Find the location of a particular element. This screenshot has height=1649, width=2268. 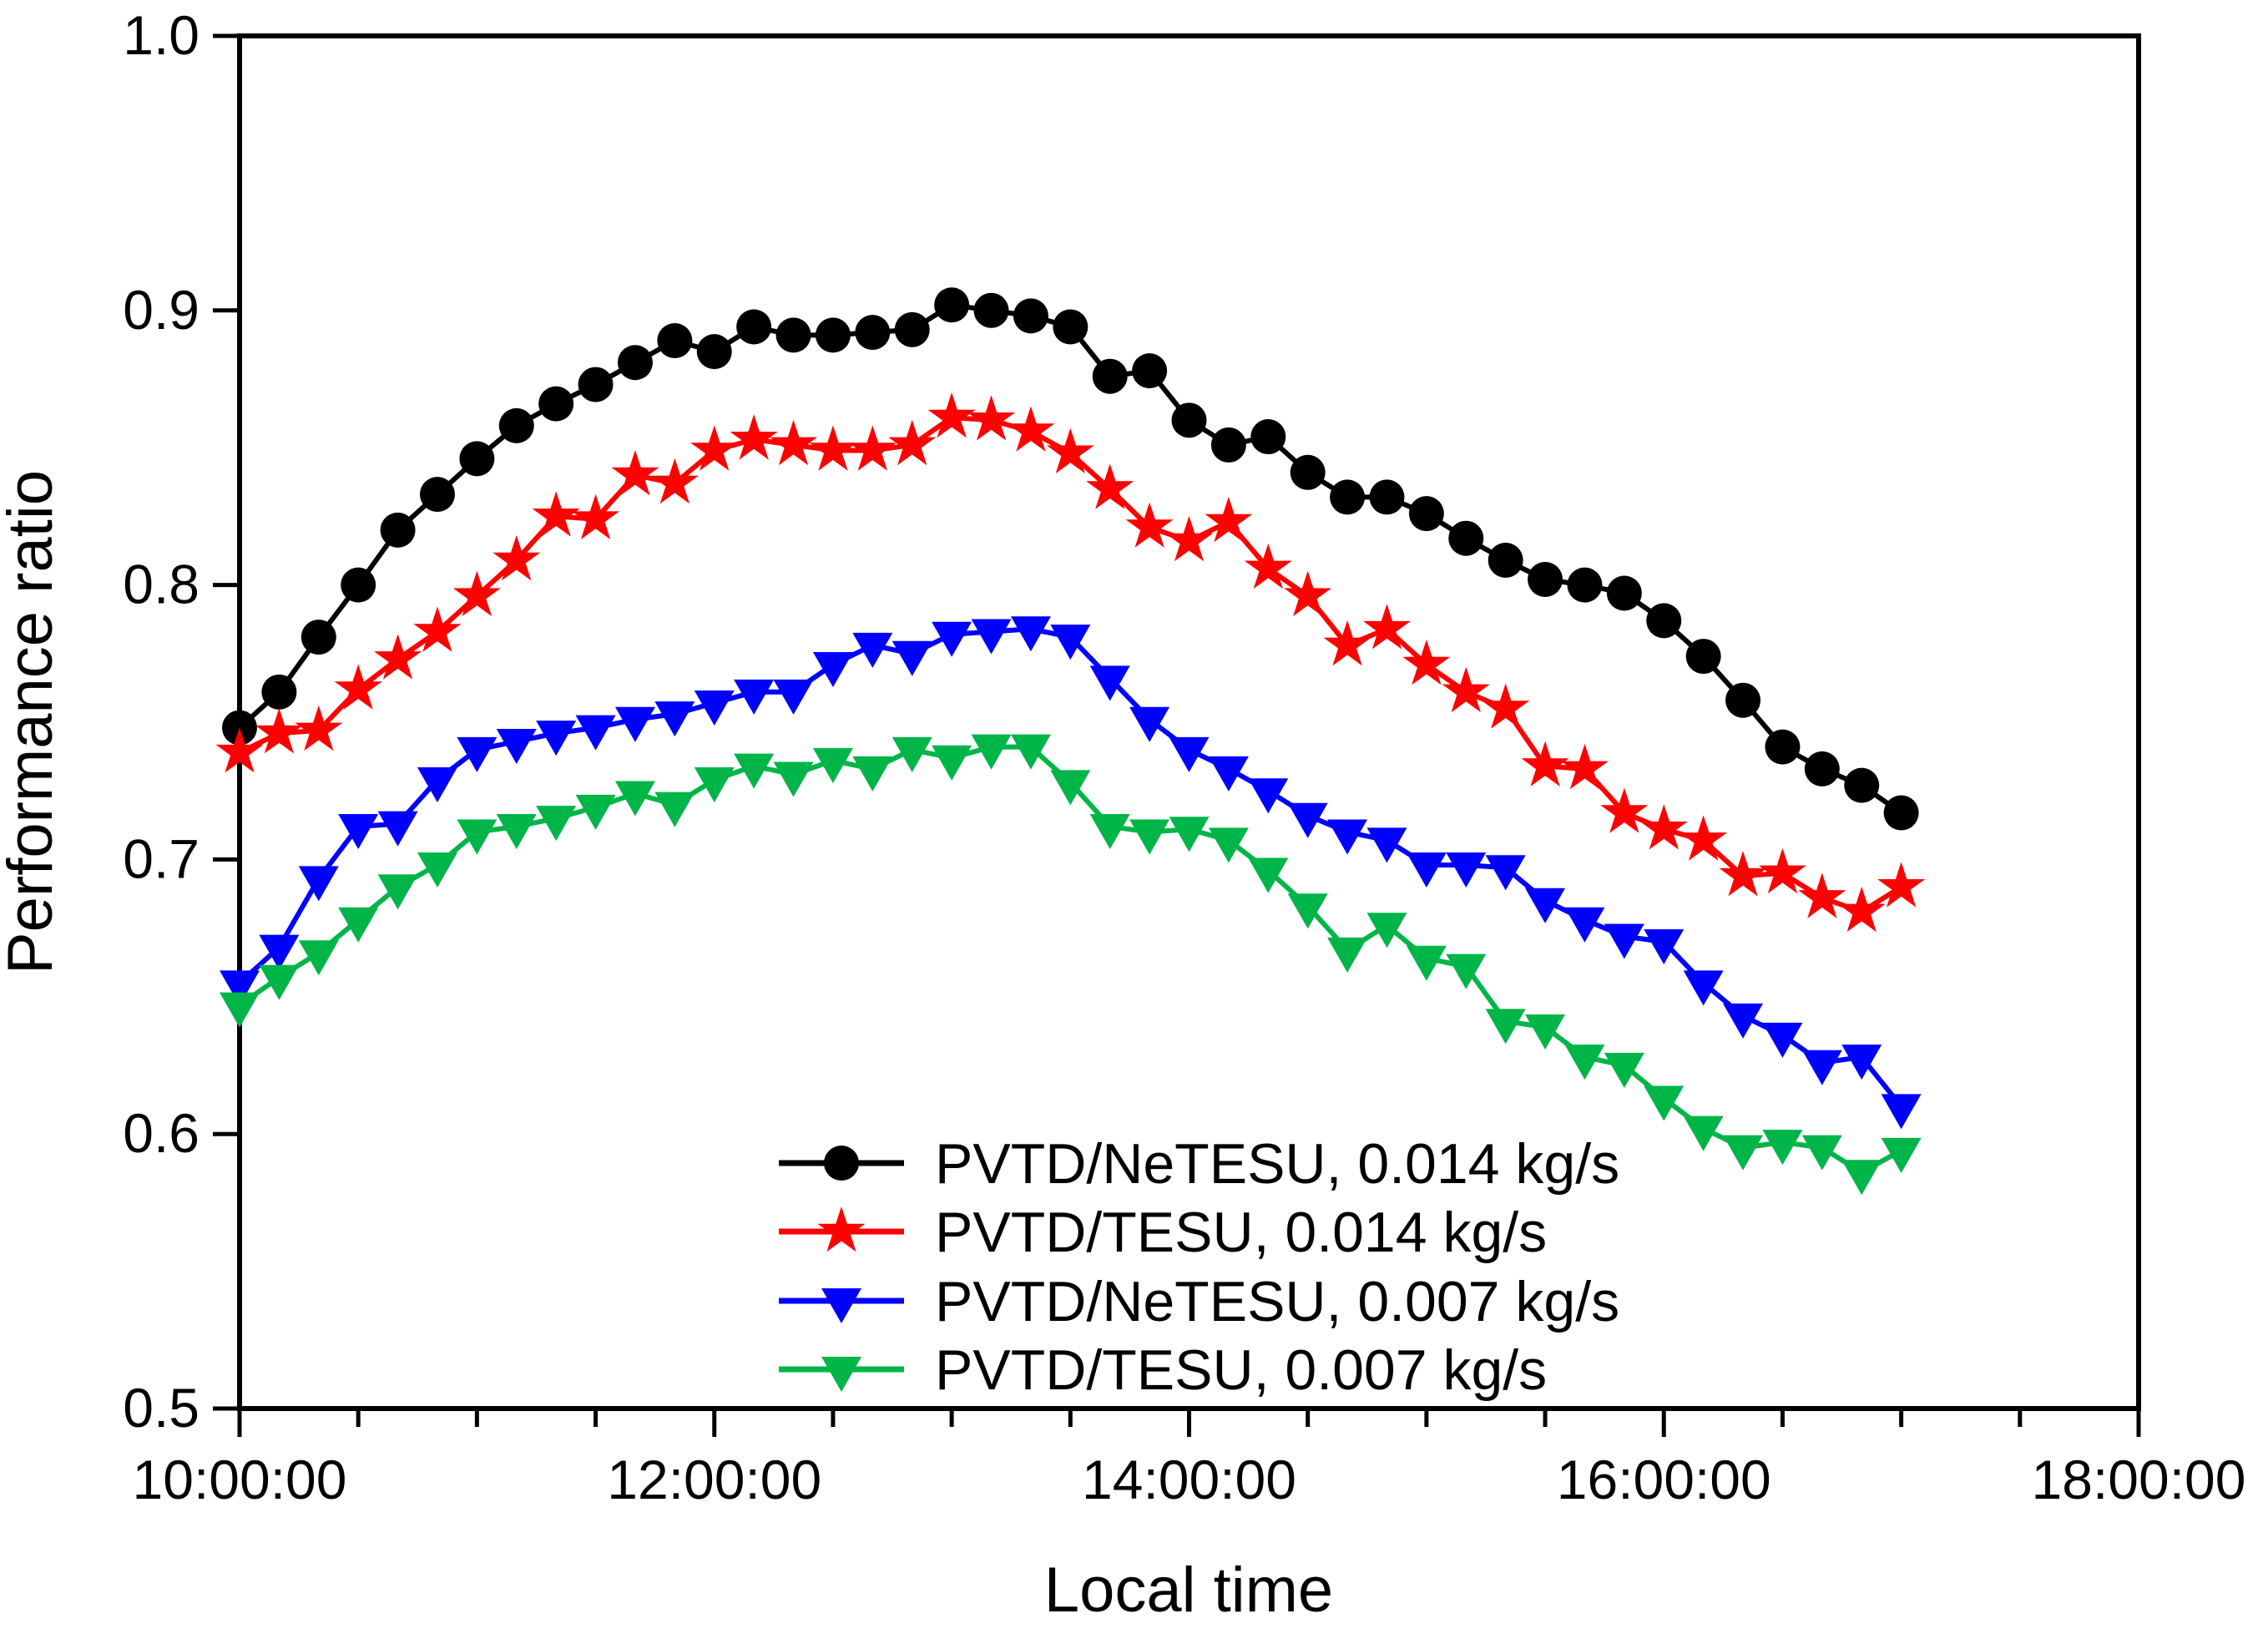

x-tick-label: 18:00:00 is located at coordinates (2139, 1479).